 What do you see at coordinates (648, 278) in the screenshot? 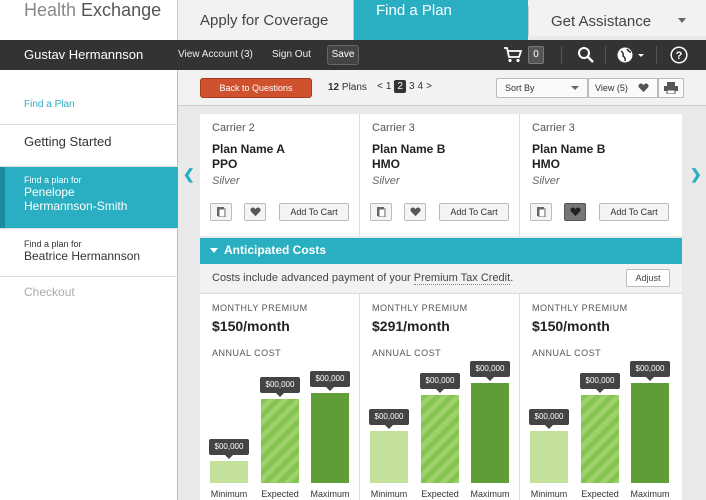
I see `adjust-button: Adjust` at bounding box center [648, 278].